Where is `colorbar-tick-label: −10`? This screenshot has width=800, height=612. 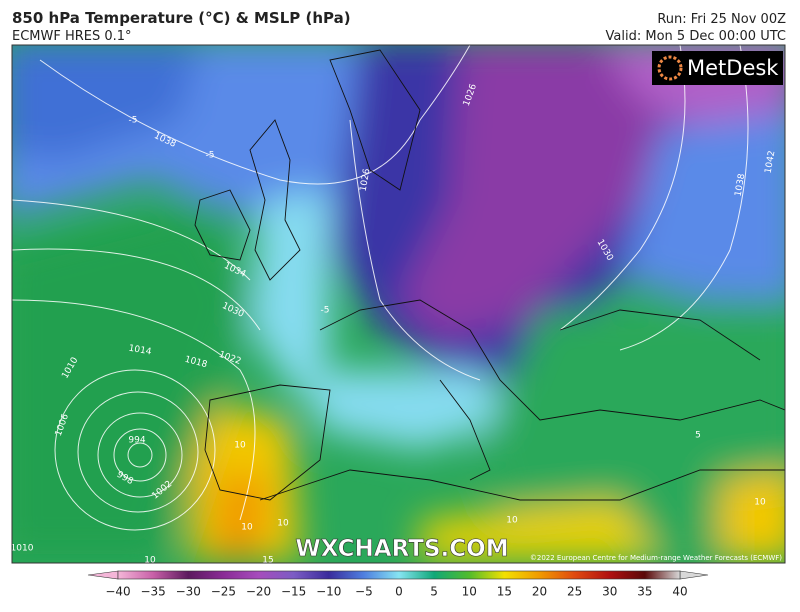
colorbar-tick-label: −10 is located at coordinates (328, 592).